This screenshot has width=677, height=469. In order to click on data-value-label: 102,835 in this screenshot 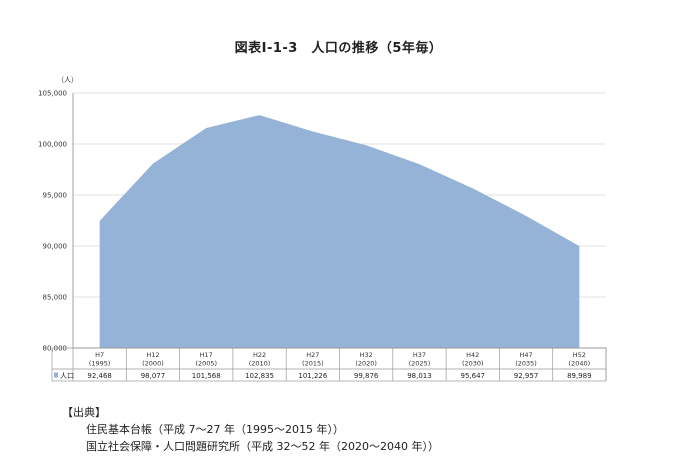, I will do `click(259, 376)`.